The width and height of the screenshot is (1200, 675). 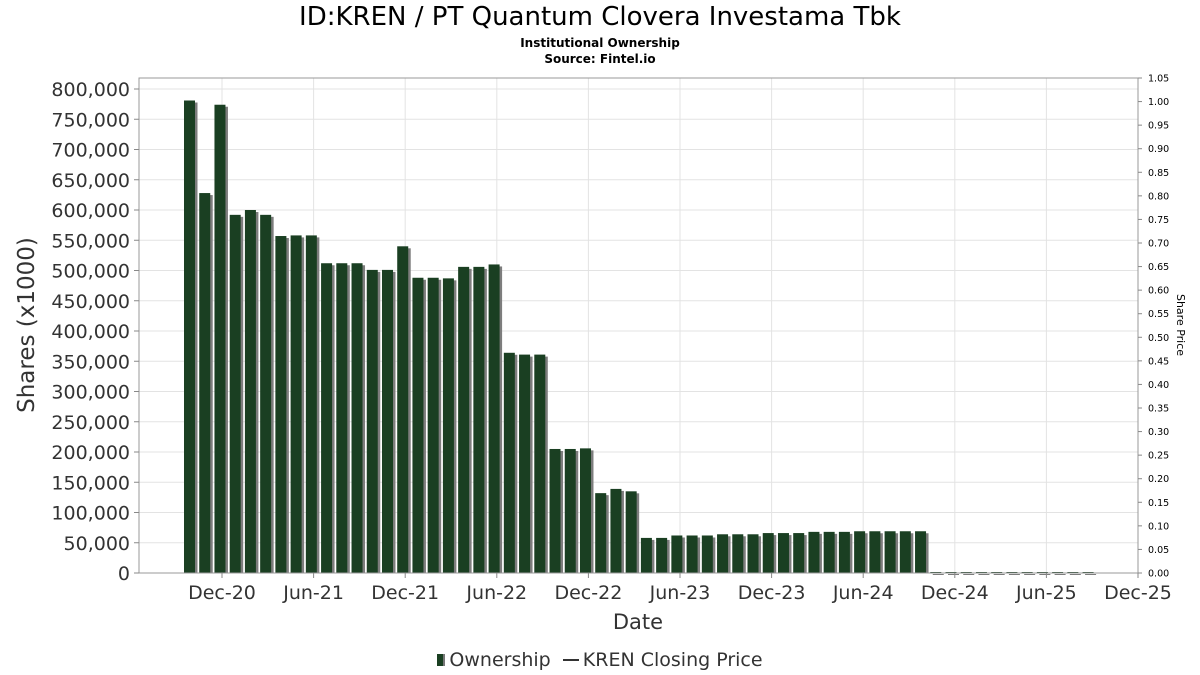 What do you see at coordinates (1158, 220) in the screenshot?
I see `y2-tick-label: 0.75` at bounding box center [1158, 220].